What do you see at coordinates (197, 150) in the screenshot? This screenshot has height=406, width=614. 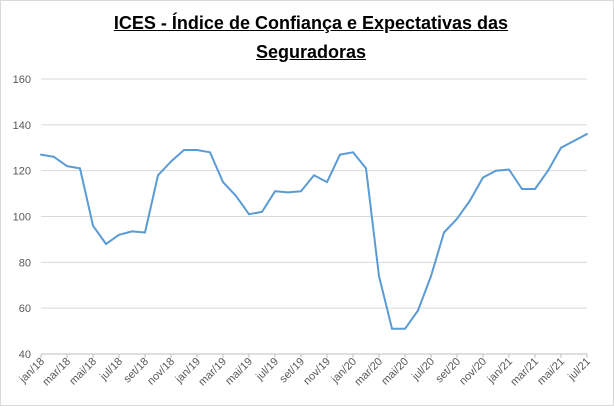 I see `data-point-jan/19` at bounding box center [197, 150].